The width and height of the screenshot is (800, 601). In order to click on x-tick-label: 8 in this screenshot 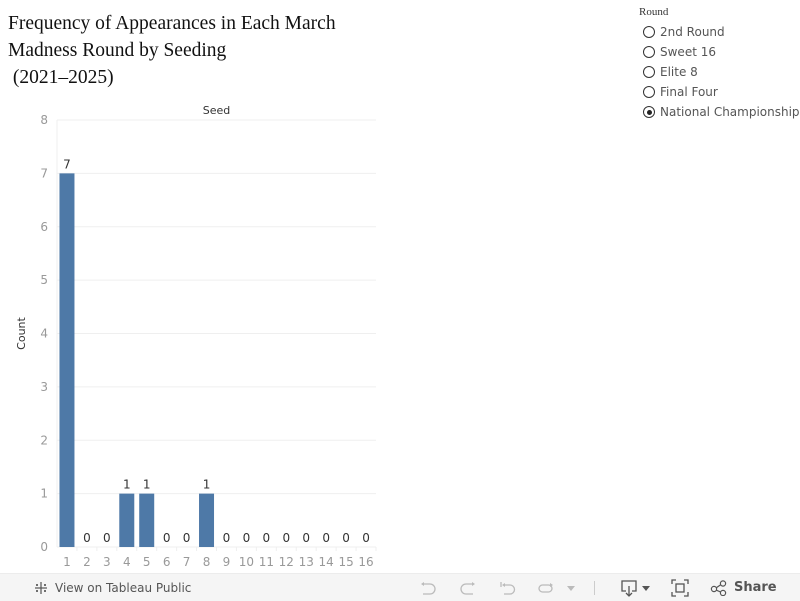, I will do `click(207, 562)`.